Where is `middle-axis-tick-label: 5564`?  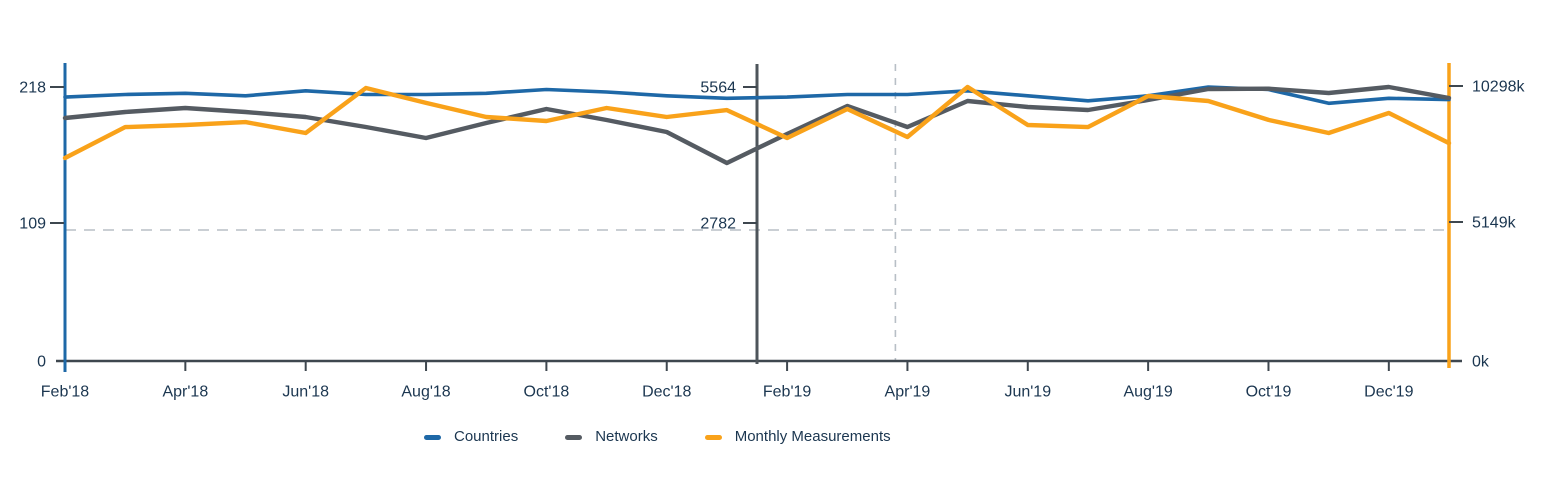 middle-axis-tick-label: 5564 is located at coordinates (718, 88).